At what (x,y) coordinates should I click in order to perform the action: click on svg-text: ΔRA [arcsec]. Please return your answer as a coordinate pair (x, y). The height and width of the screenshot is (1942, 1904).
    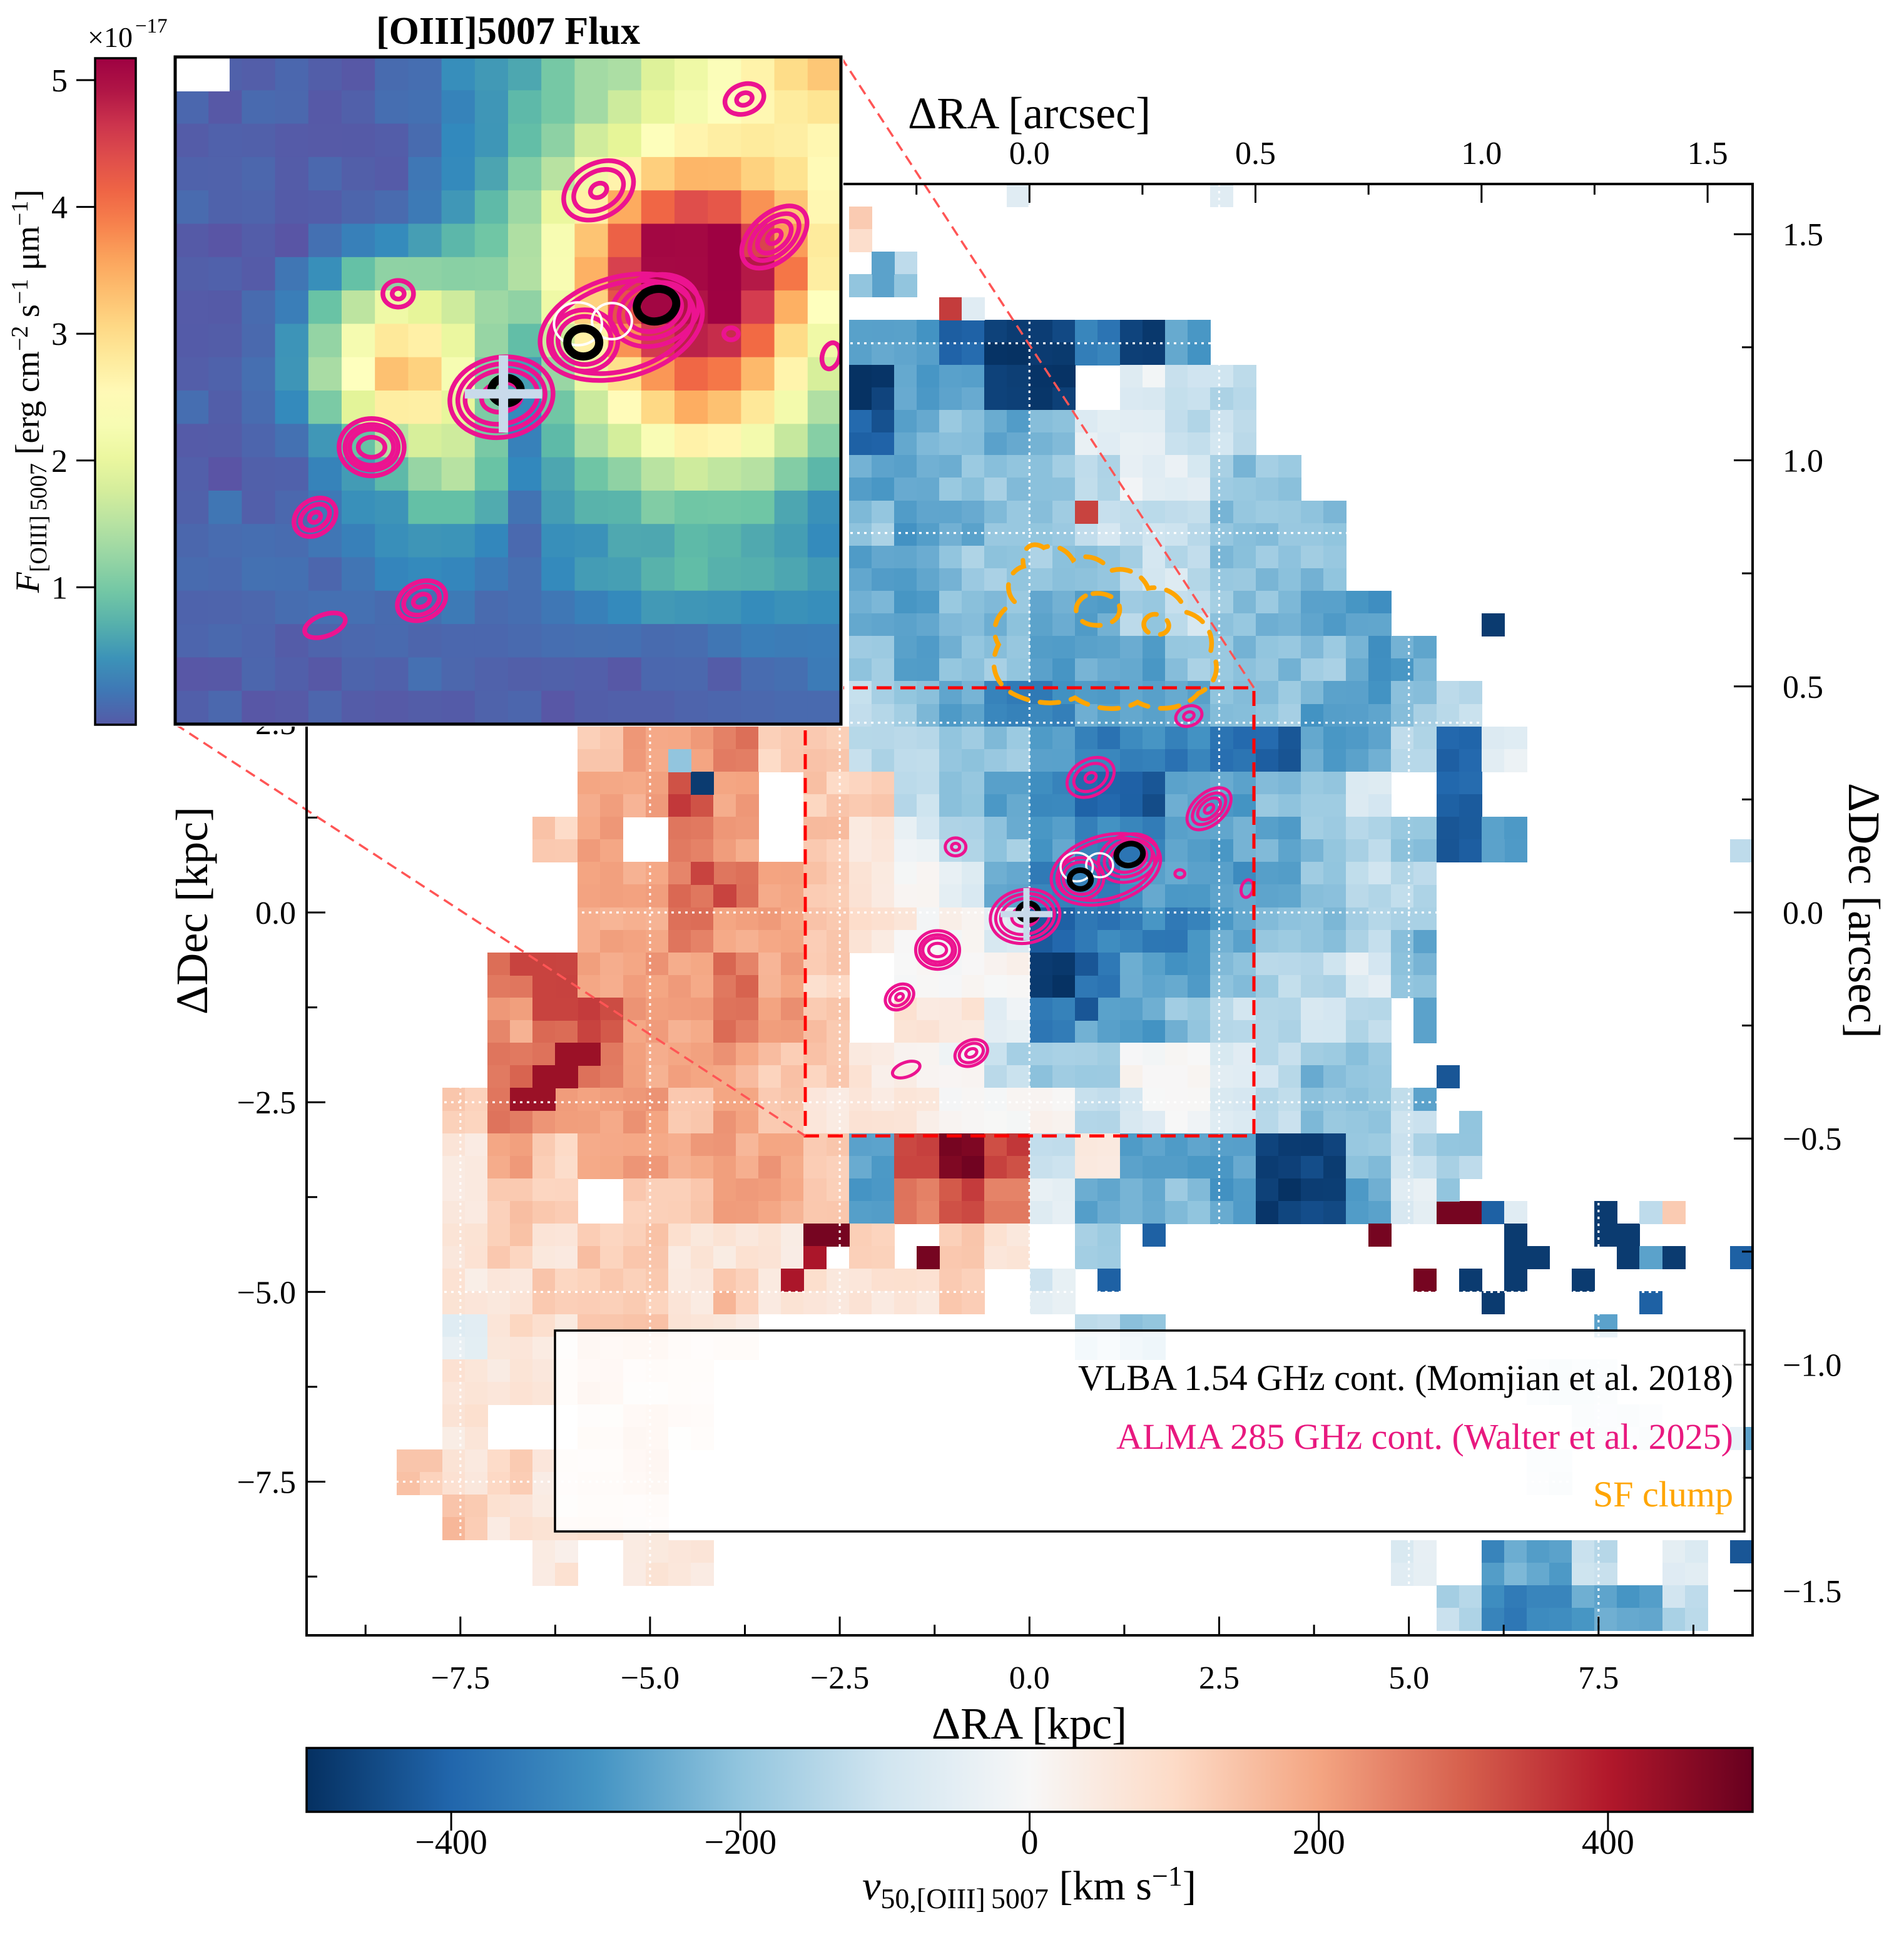
    Looking at the image, I should click on (1030, 113).